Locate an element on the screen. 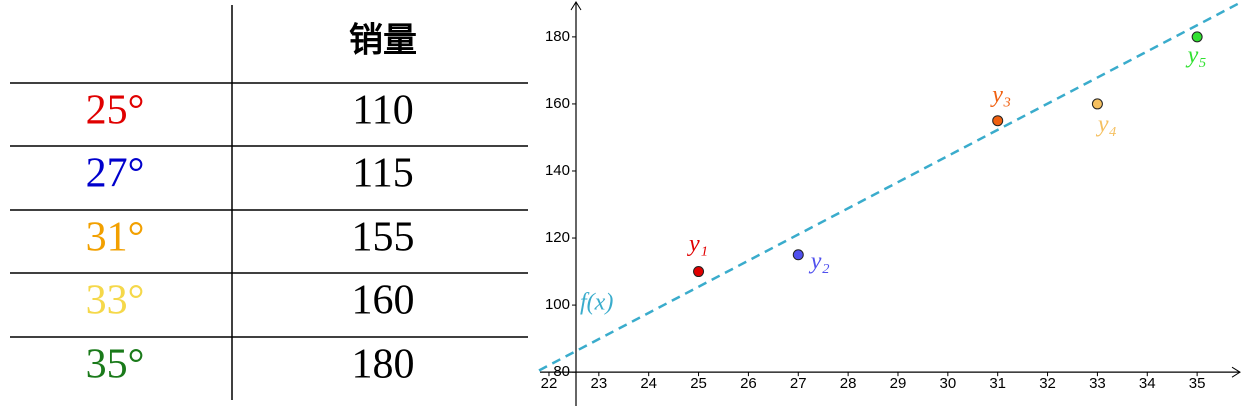  y-tick-label: 120 is located at coordinates (557, 237).